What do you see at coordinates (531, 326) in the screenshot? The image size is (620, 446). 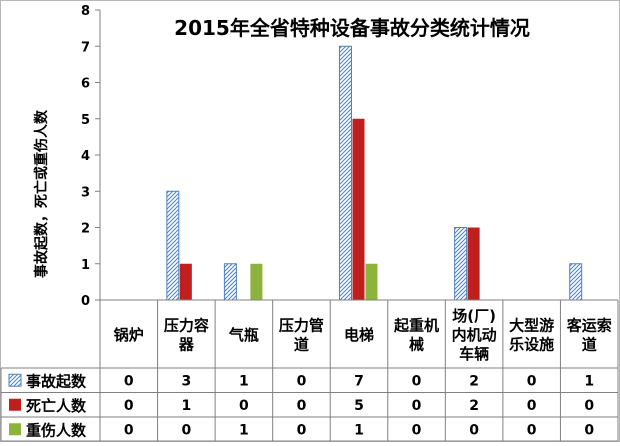 I see `category-label-8: 大型游` at bounding box center [531, 326].